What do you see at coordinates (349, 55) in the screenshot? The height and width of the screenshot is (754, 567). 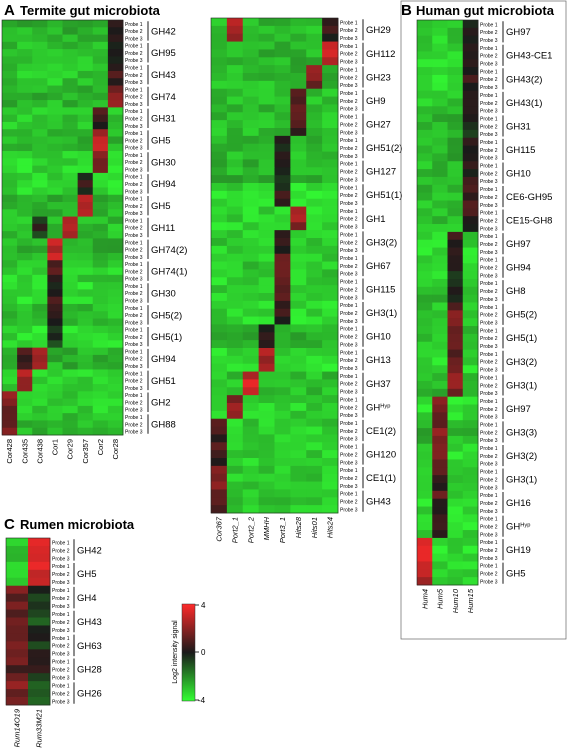 I see `panel-a-right-probe-label: Probe 2` at bounding box center [349, 55].